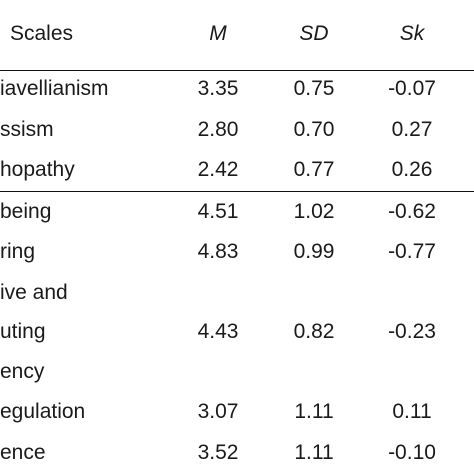 This screenshot has height=474, width=474. I want to click on cell-skewness: -0.77, so click(412, 251).